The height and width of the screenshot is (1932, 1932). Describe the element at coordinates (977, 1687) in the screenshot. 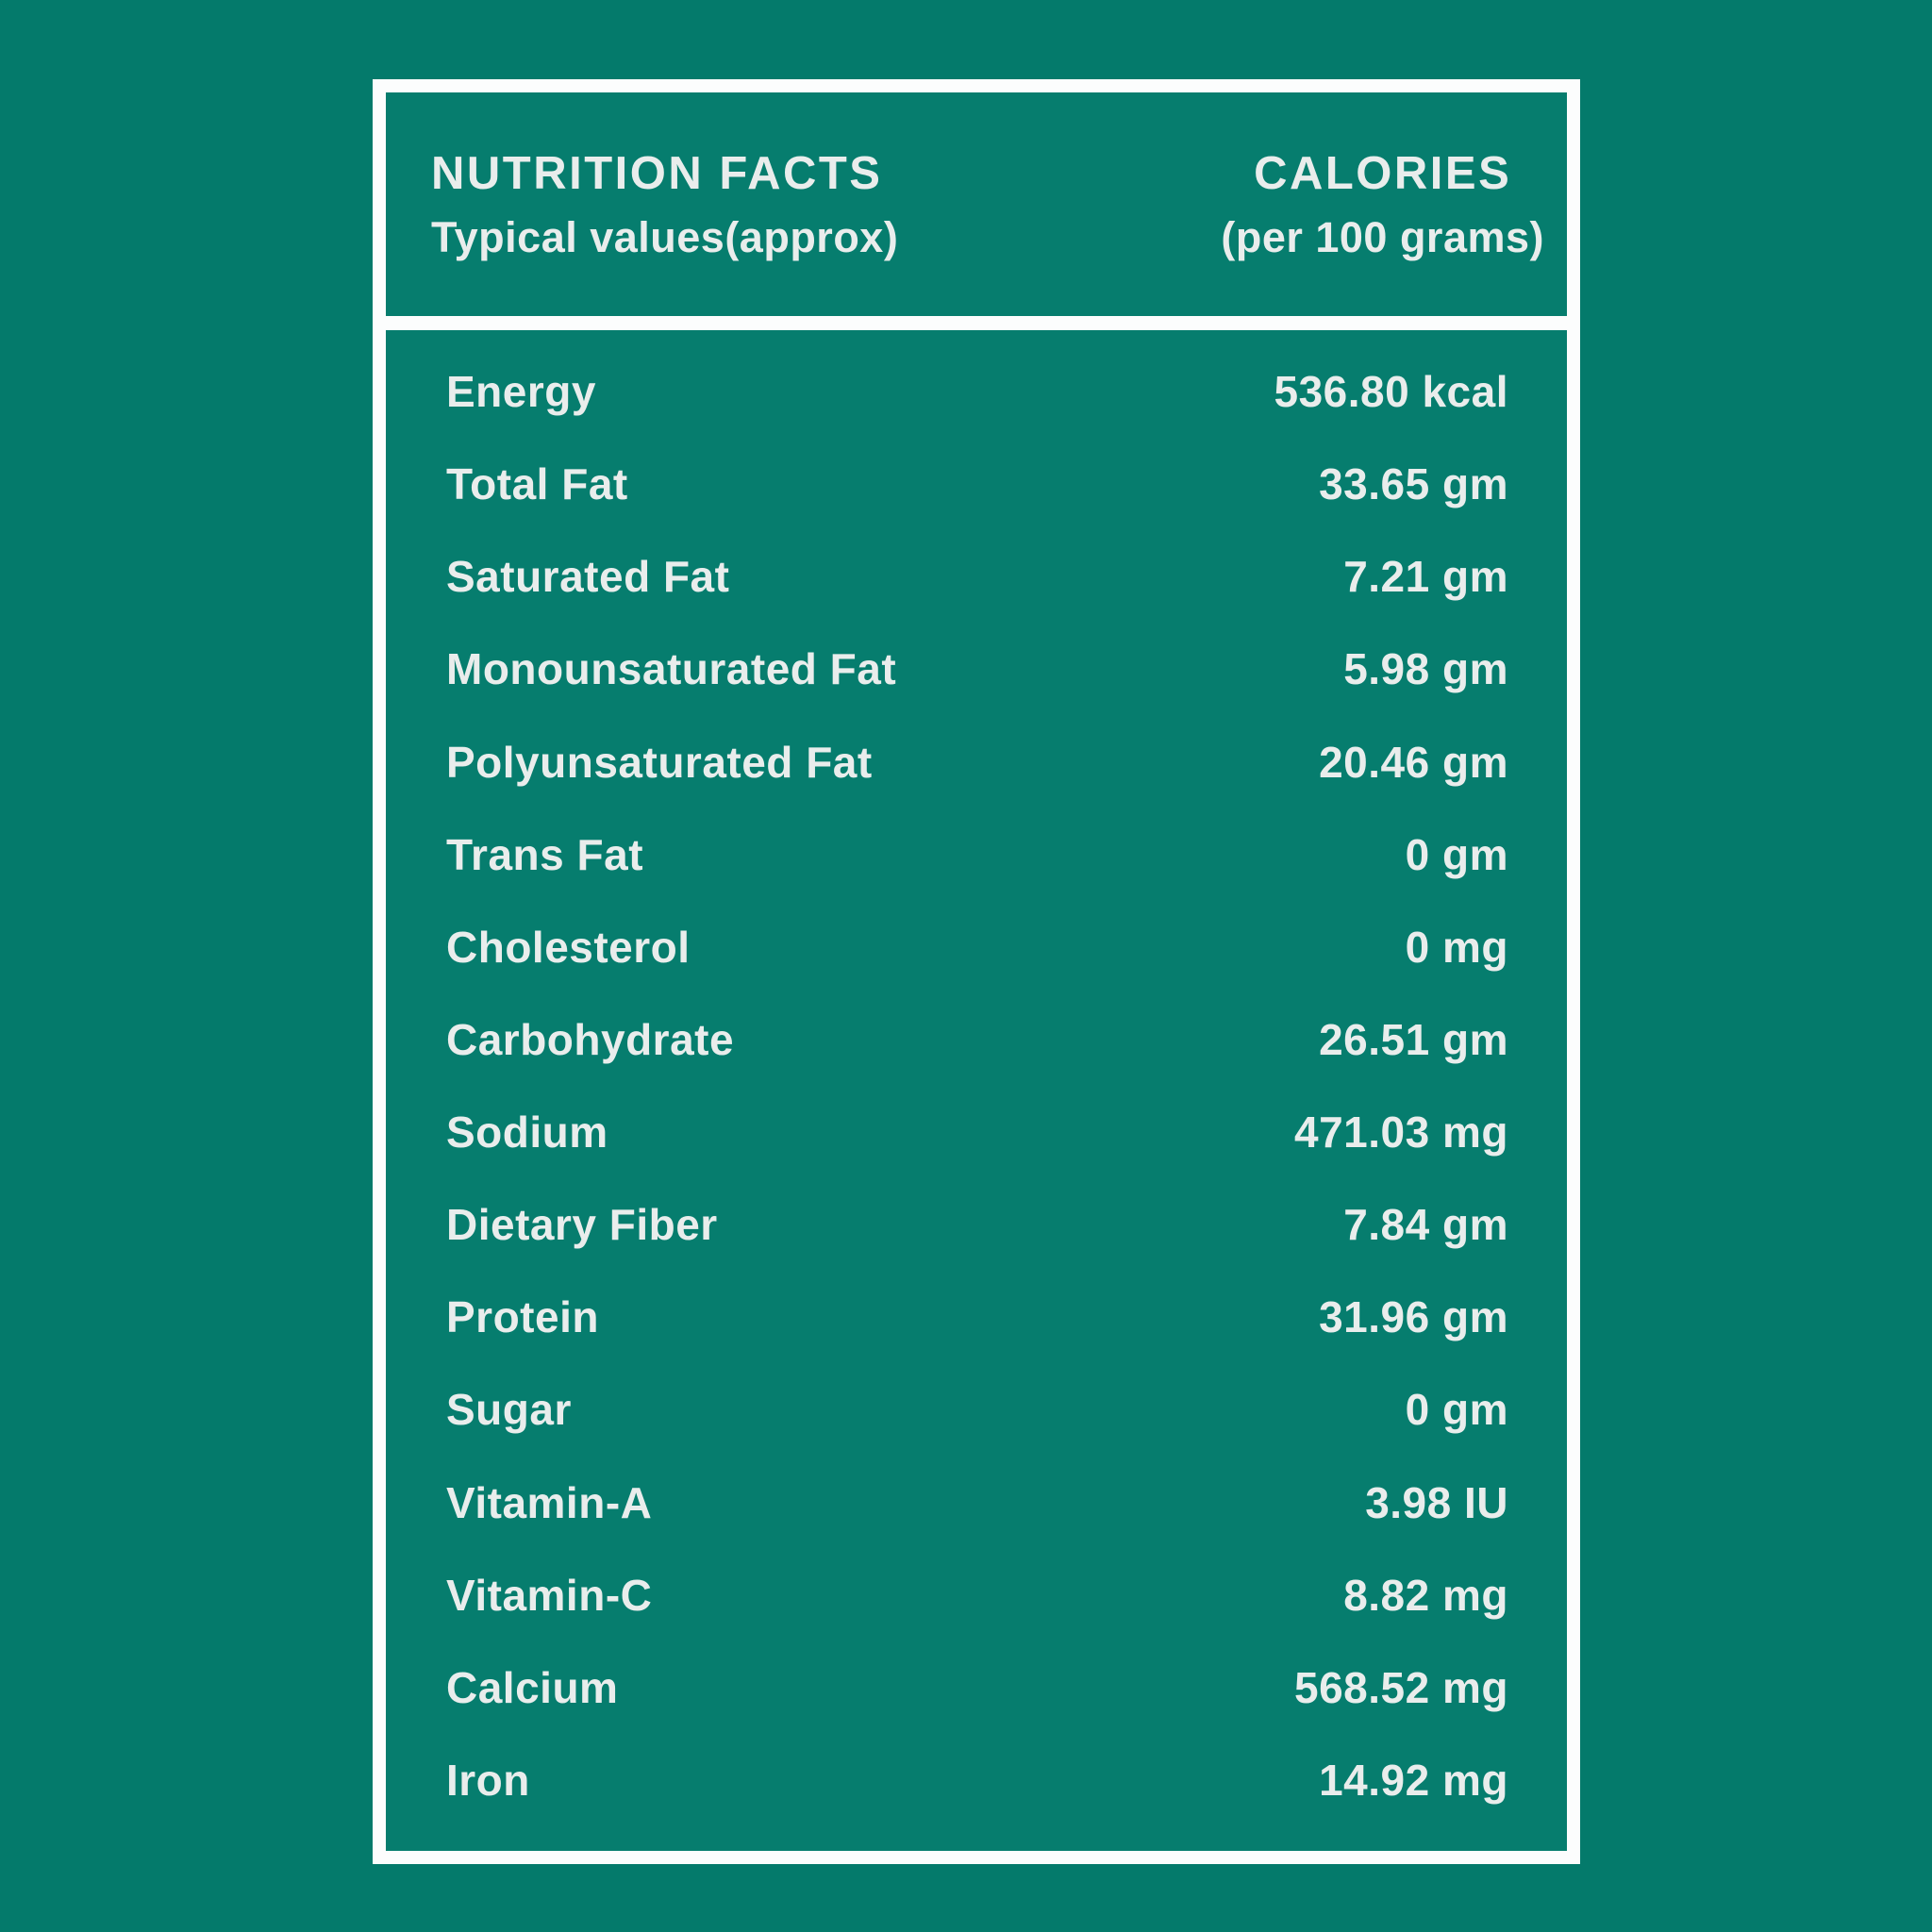

I see `table-row: Calcium 568.52 mg` at that location.